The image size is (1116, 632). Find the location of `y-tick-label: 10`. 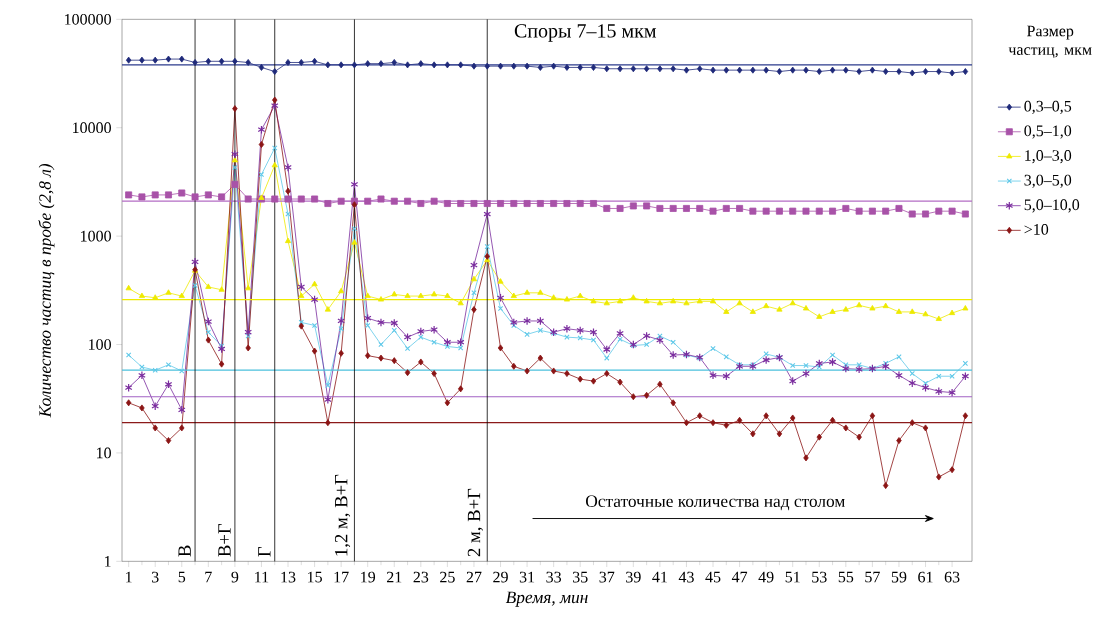

y-tick-label: 10 is located at coordinates (104, 453).